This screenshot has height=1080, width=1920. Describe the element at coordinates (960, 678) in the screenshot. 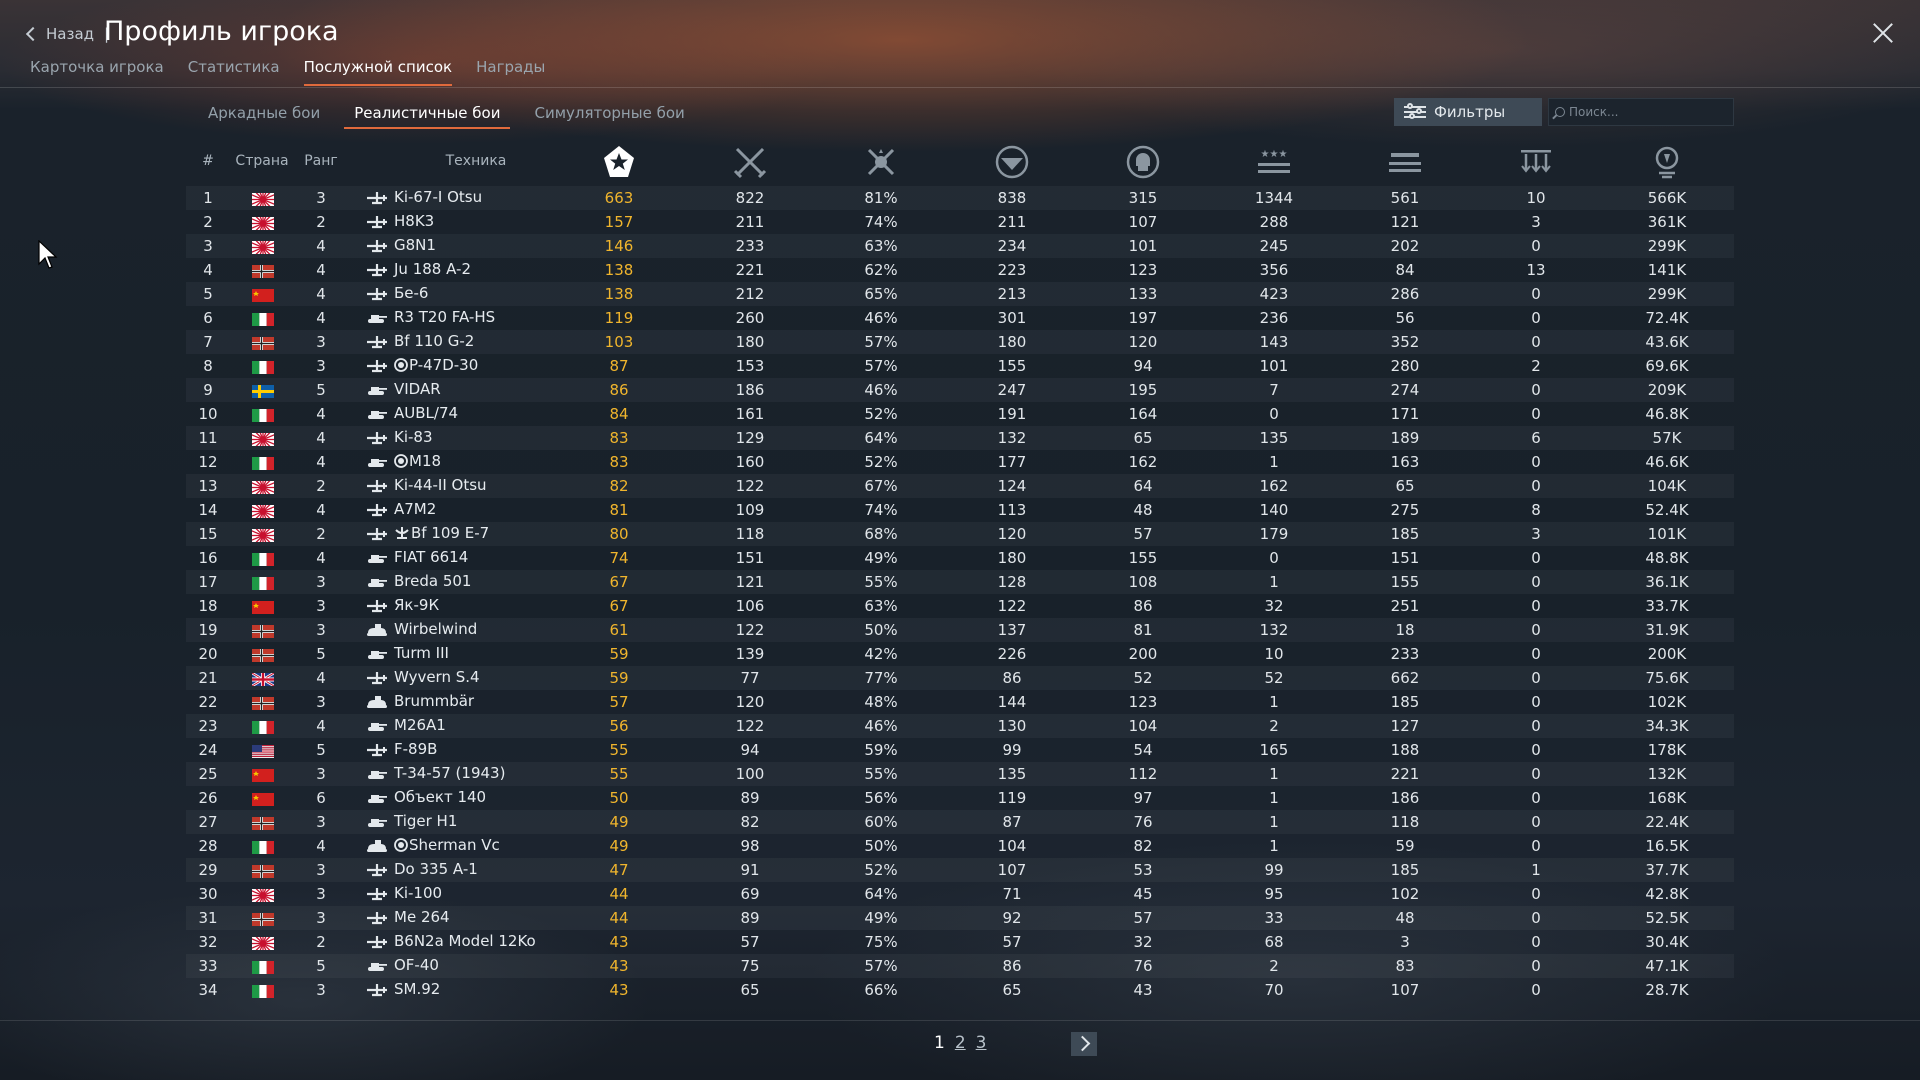

I see `table-row: 21 4 59 77 77% 86 52 52 662 0 75.6K Wyvern S.4` at that location.